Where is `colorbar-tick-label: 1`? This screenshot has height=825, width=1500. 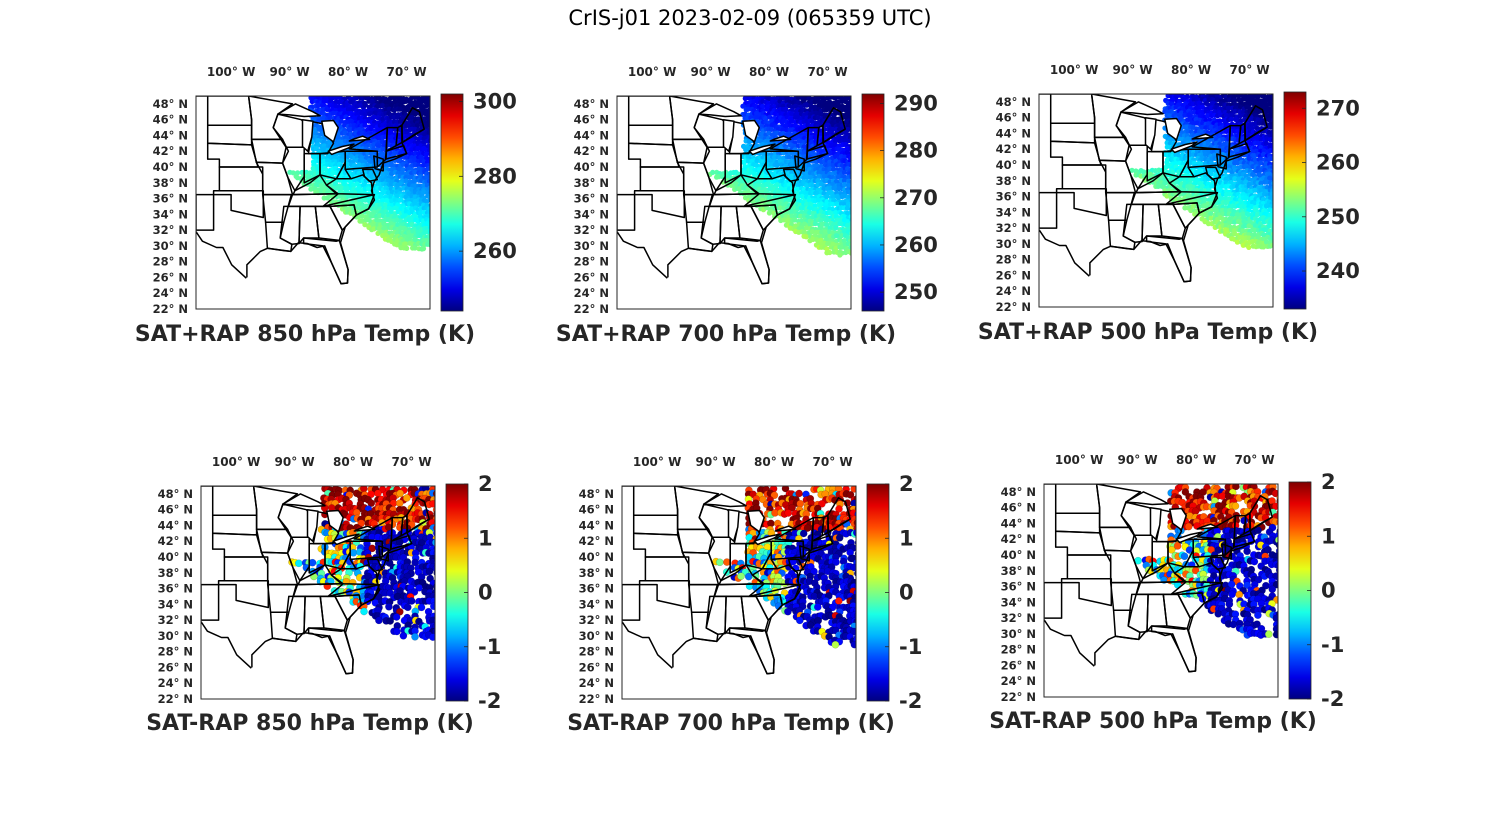
colorbar-tick-label: 1 is located at coordinates (485, 538).